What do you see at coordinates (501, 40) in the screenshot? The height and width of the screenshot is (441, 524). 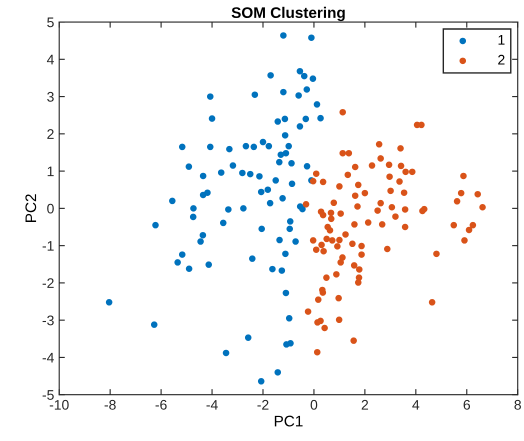 I see `legend-label: 1` at bounding box center [501, 40].